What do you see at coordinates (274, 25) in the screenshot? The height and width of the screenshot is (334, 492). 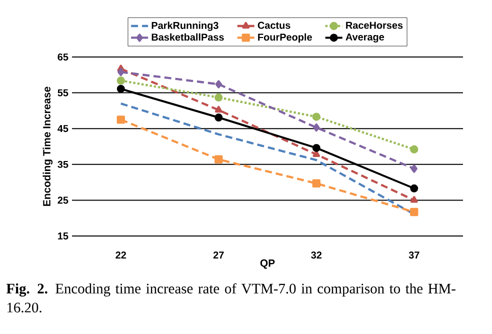 I see `legend-label: Cactus` at bounding box center [274, 25].